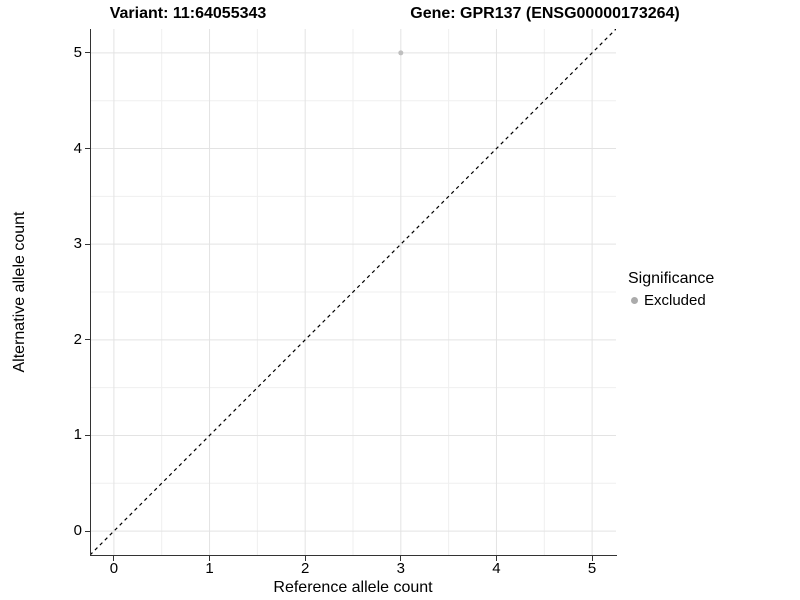  What do you see at coordinates (19, 292) in the screenshot?
I see `y-axis-title: Alternative allele count` at bounding box center [19, 292].